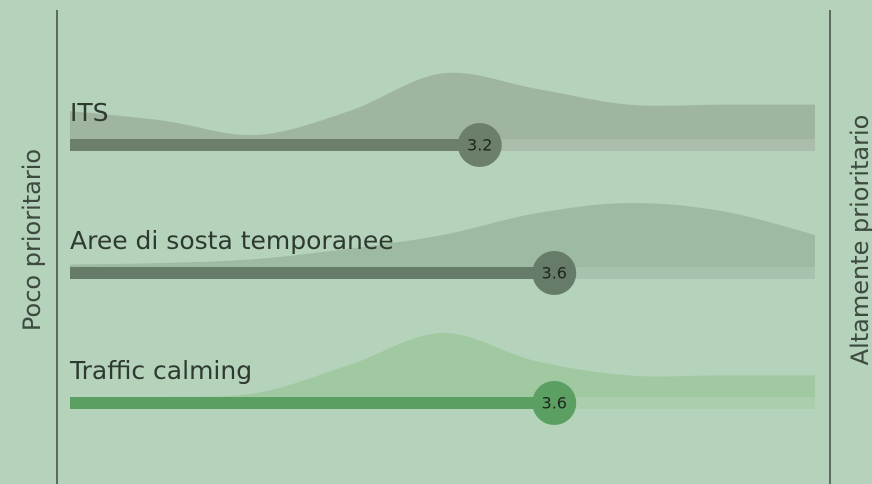 Image resolution: width=872 pixels, height=484 pixels. What do you see at coordinates (32, 240) in the screenshot?
I see `left-label: Poco prioritario` at bounding box center [32, 240].